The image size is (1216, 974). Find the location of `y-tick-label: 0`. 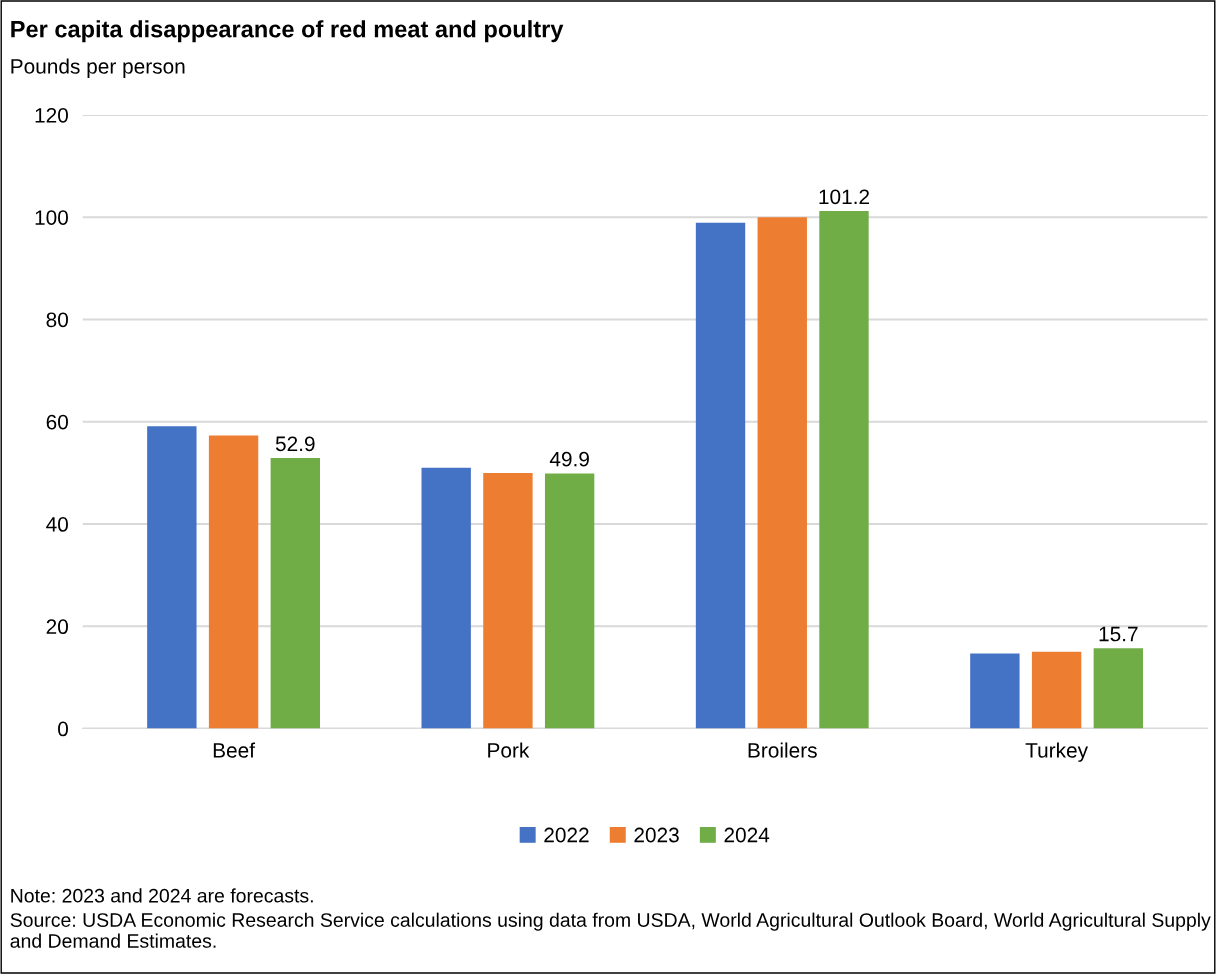

y-tick-label: 0 is located at coordinates (63, 729).